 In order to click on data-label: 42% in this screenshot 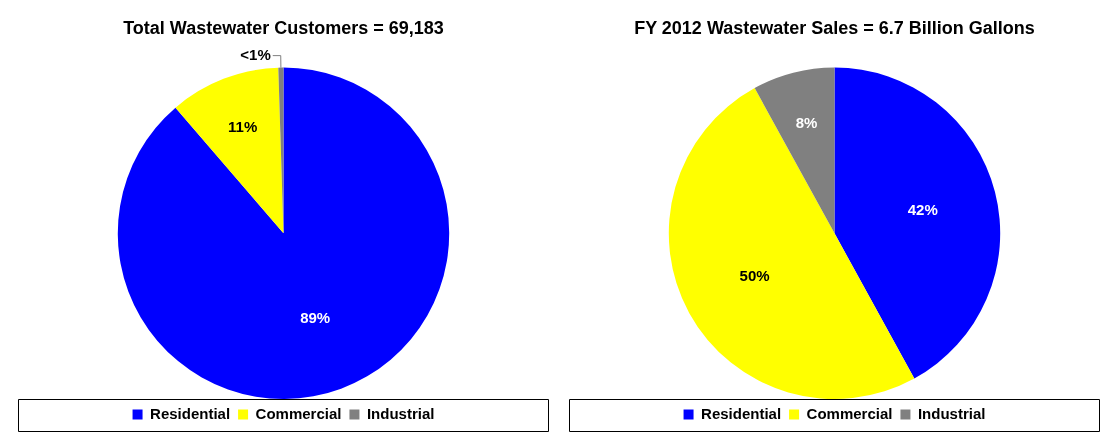, I will do `click(922, 209)`.